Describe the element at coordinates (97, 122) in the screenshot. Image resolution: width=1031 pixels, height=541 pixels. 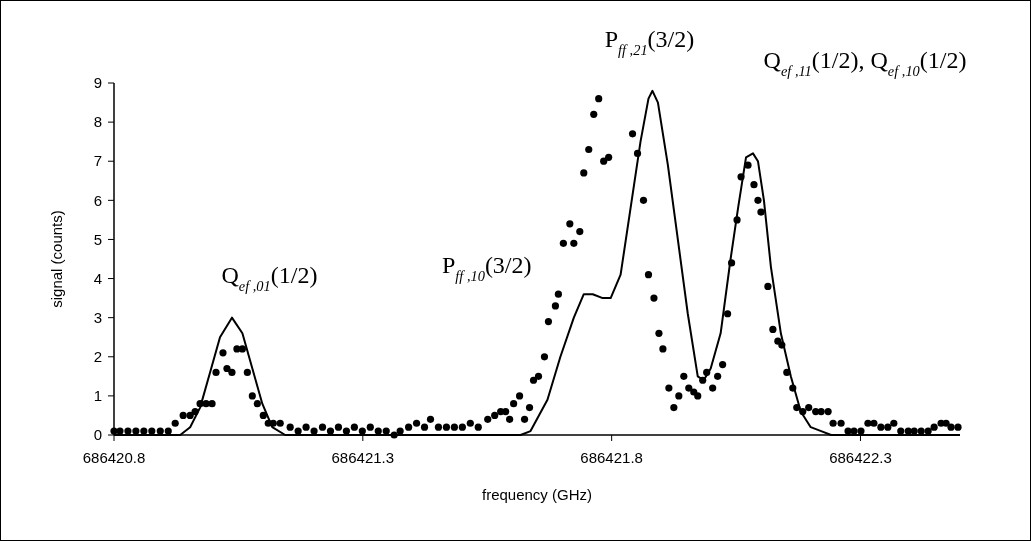
I see `y-tick-label: 8` at that location.